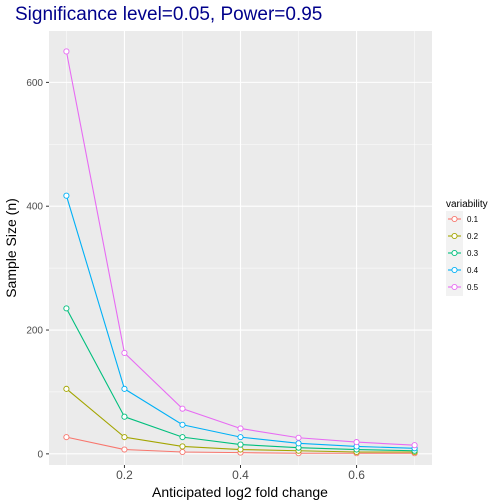 This screenshot has width=504, height=504. Describe the element at coordinates (473, 236) in the screenshot. I see `legend-label: 0.2` at that location.